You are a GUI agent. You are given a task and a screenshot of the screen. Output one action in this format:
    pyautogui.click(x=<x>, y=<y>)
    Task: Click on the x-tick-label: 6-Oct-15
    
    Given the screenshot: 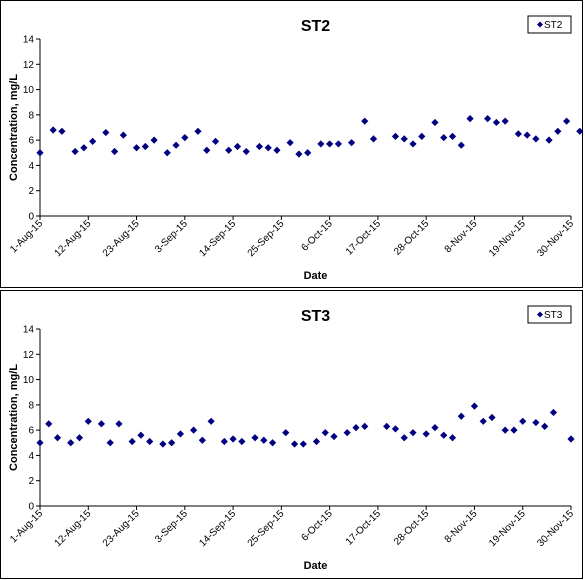 What is the action you would take?
    pyautogui.click(x=317, y=526)
    